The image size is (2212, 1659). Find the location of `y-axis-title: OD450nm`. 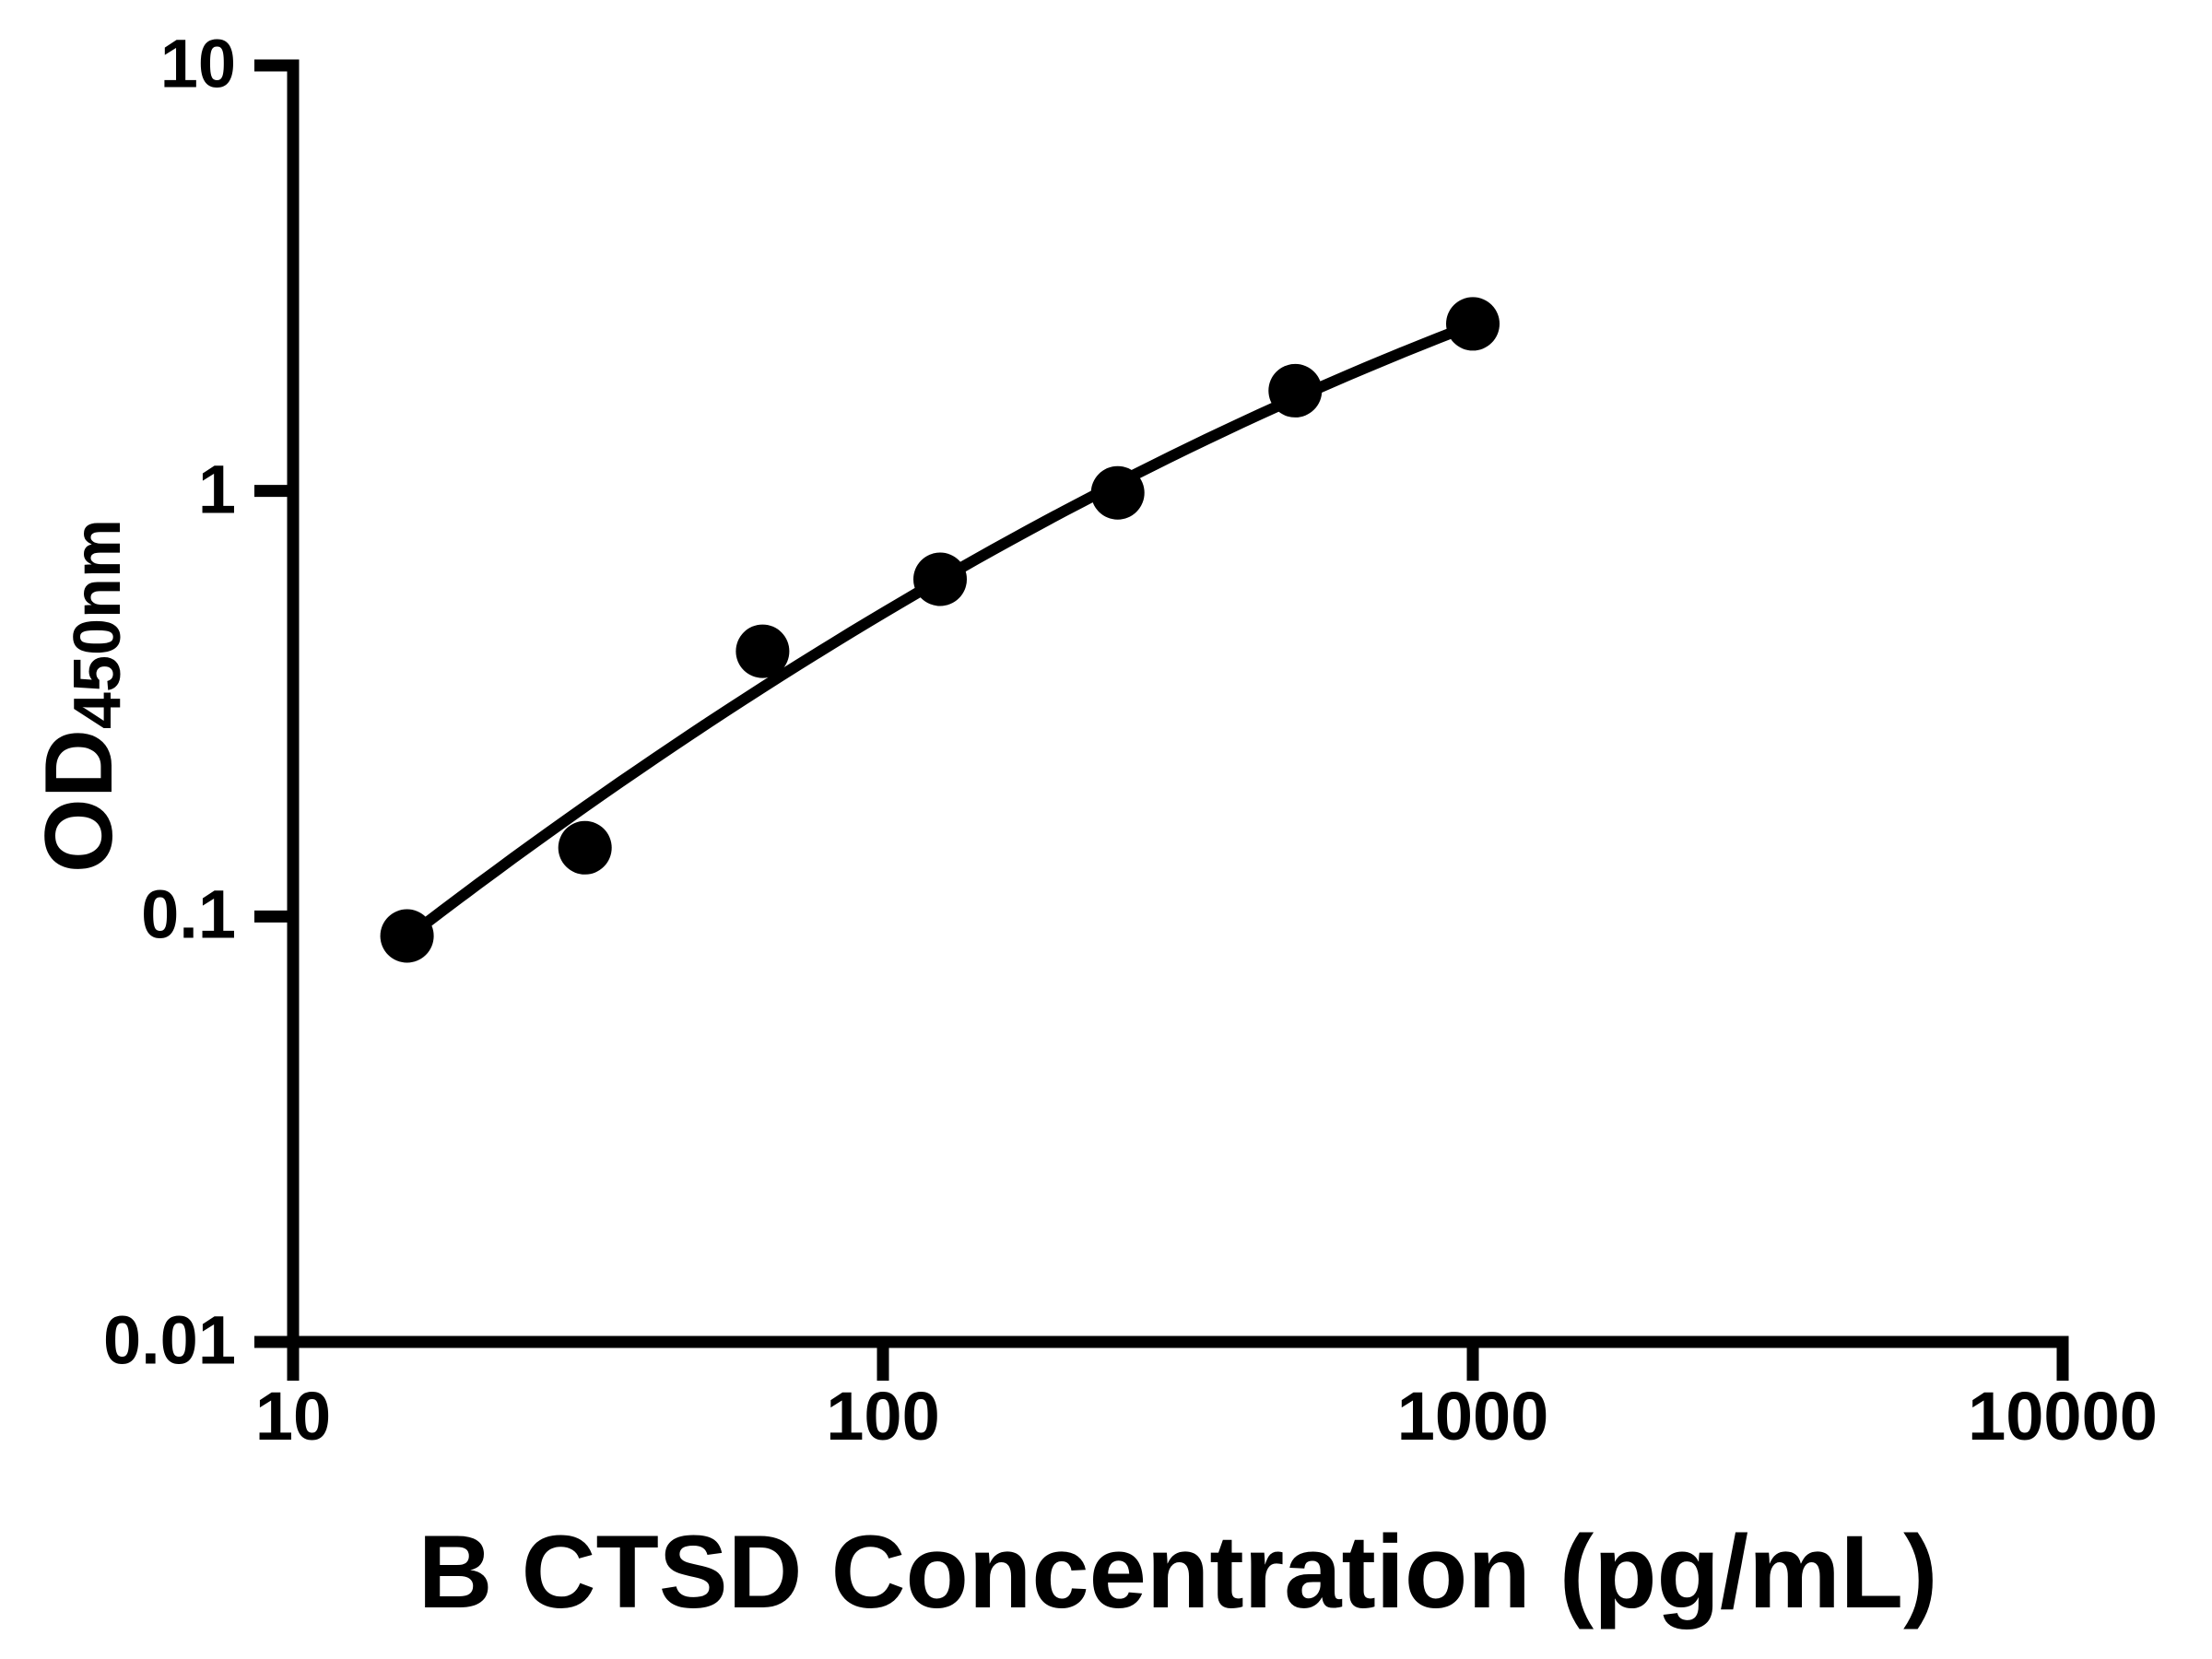

y-axis-title: OD450nm is located at coordinates (80, 696).